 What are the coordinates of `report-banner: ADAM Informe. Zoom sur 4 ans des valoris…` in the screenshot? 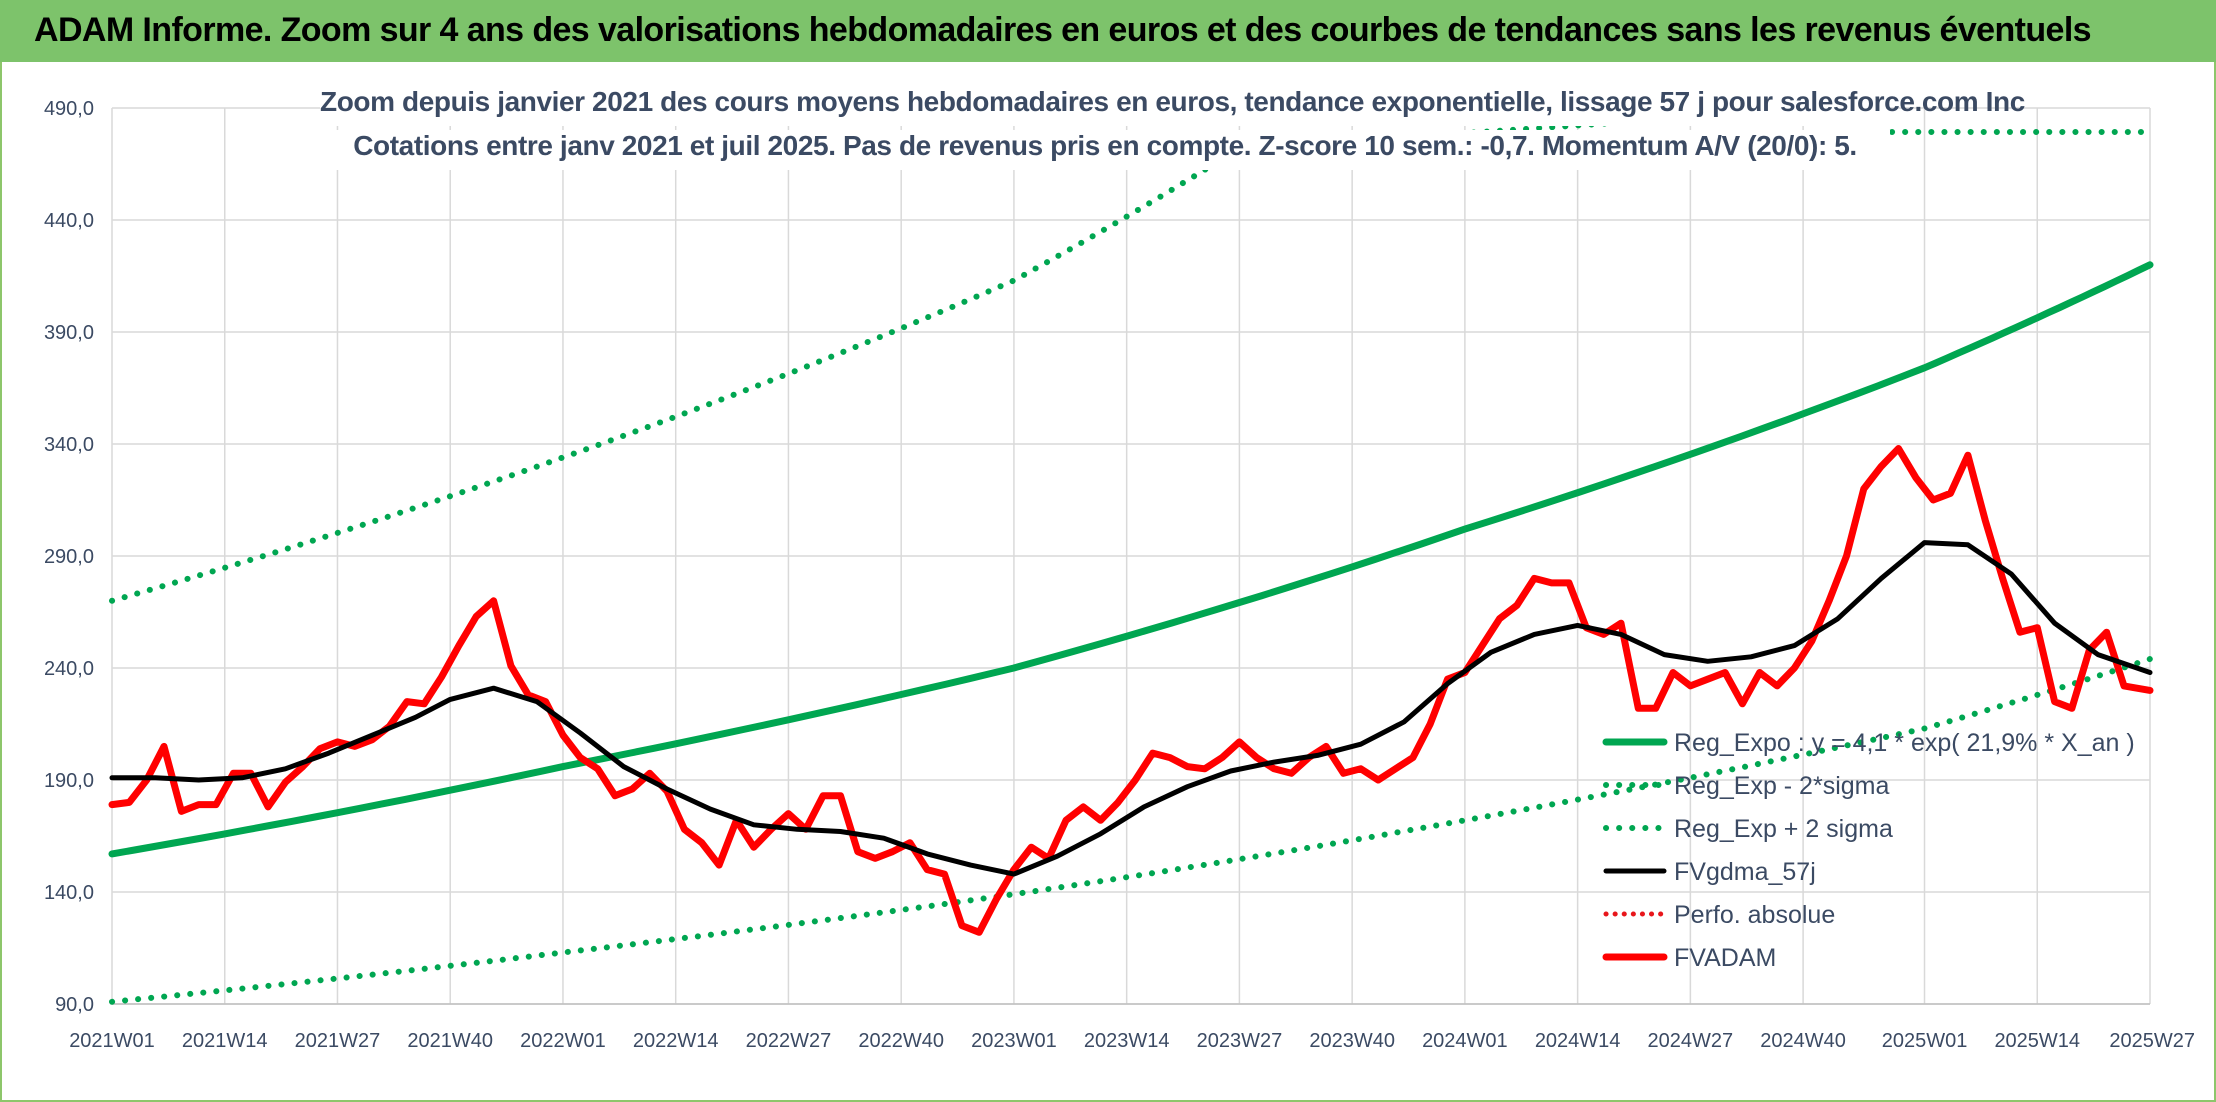 It's located at (1108, 31).